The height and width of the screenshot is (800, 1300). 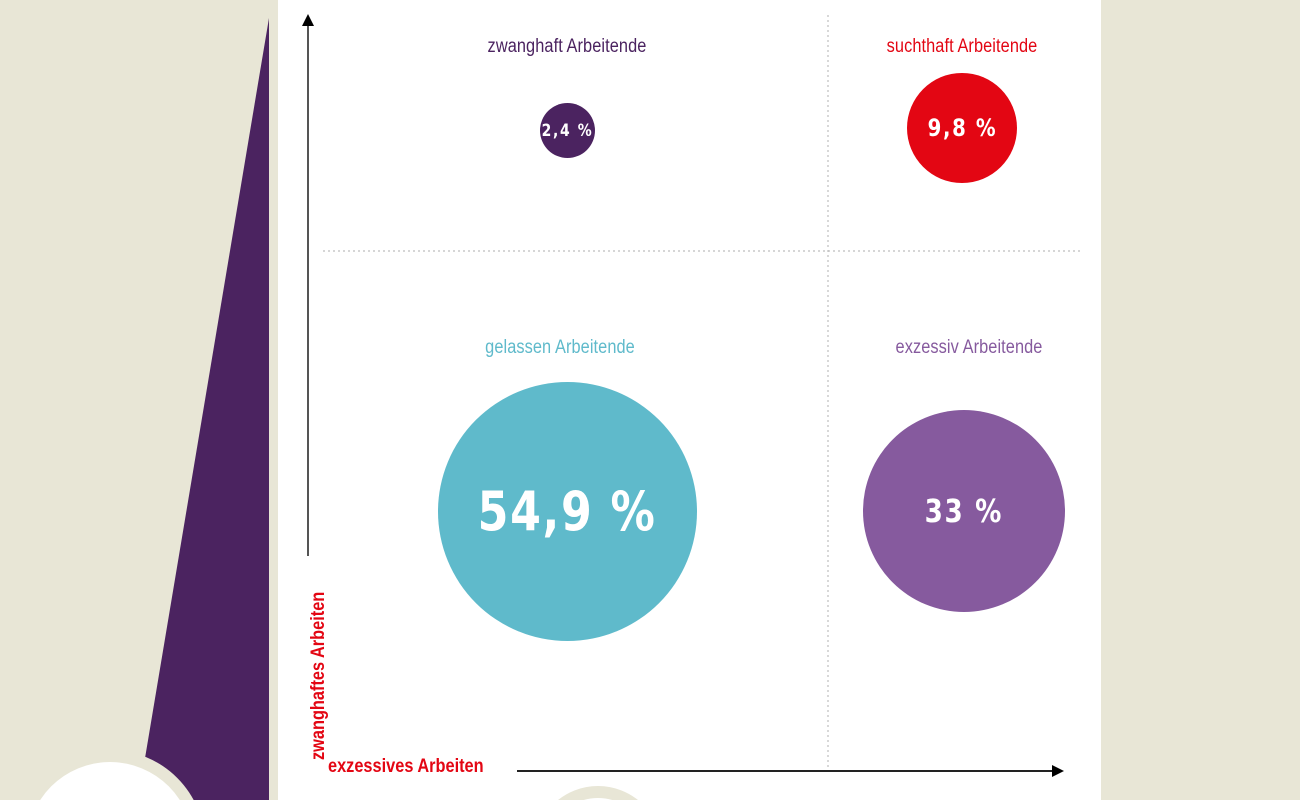 What do you see at coordinates (406, 766) in the screenshot?
I see `x-axis-label: exzessives Arbeiten` at bounding box center [406, 766].